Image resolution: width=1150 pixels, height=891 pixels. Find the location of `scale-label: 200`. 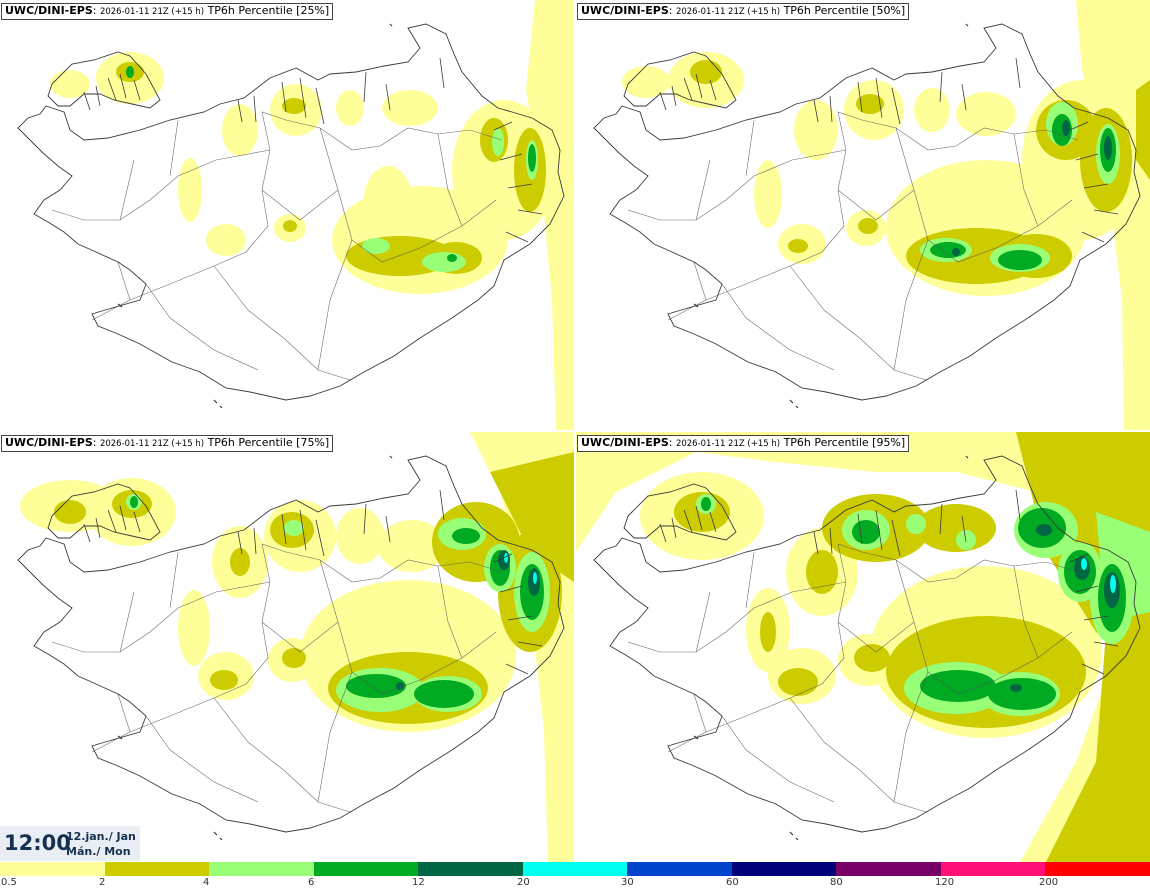

scale-label: 200 is located at coordinates (1049, 882).